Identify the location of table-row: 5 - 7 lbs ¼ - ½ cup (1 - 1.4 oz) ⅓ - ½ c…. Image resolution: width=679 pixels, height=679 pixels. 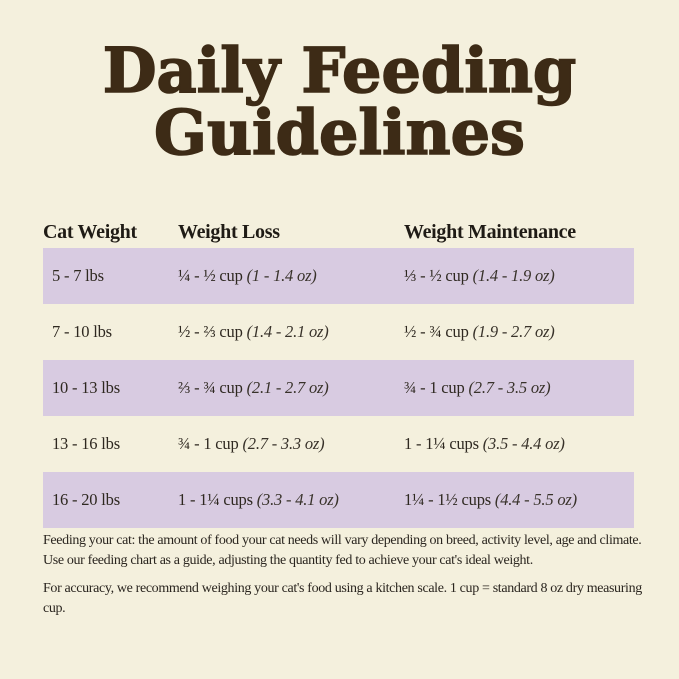
(338, 276).